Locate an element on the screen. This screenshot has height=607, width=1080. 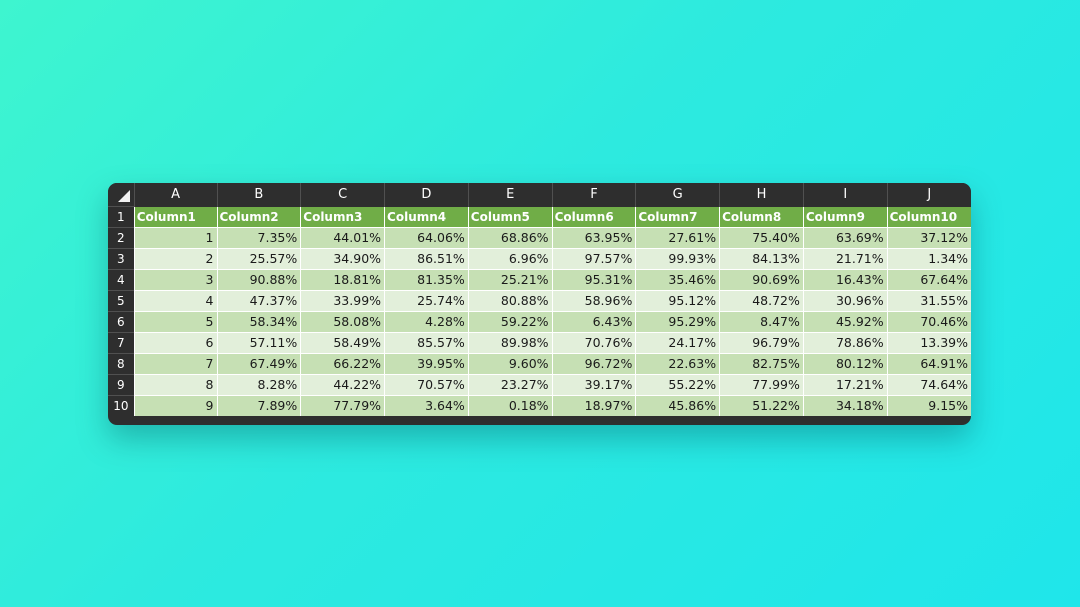
cell-d6: 4.28% is located at coordinates (426, 321).